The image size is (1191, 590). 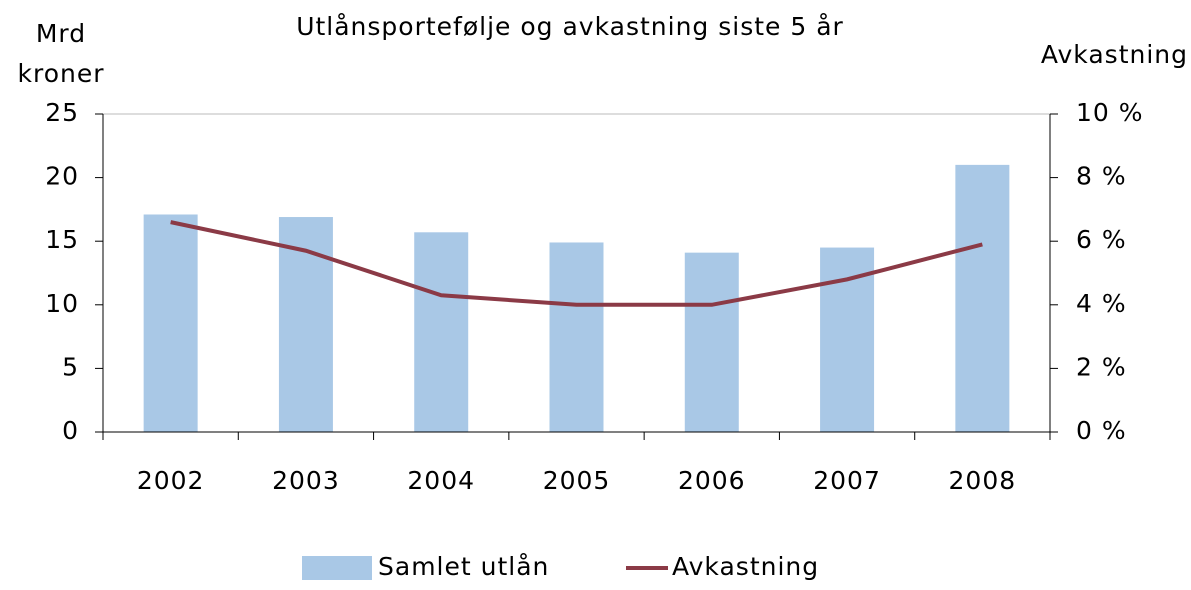 What do you see at coordinates (463, 566) in the screenshot?
I see `legend-label: Samlet utlån` at bounding box center [463, 566].